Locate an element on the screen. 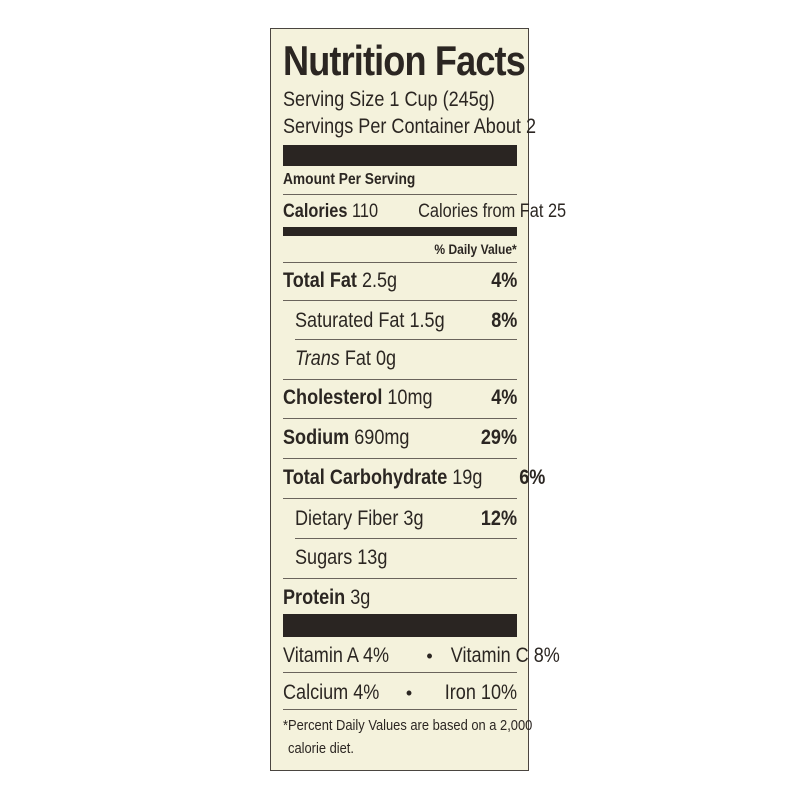 The height and width of the screenshot is (800, 800). nutrient-row-protein: Protein 3g is located at coordinates (400, 598).